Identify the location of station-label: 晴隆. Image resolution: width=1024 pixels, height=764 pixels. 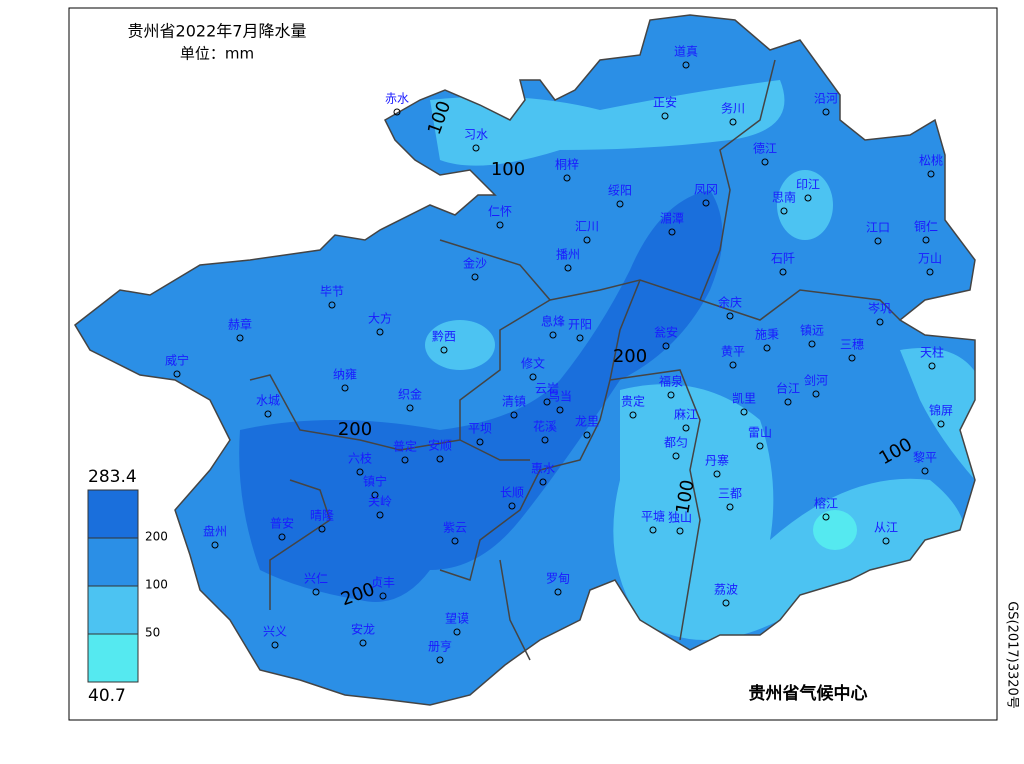
(322, 515).